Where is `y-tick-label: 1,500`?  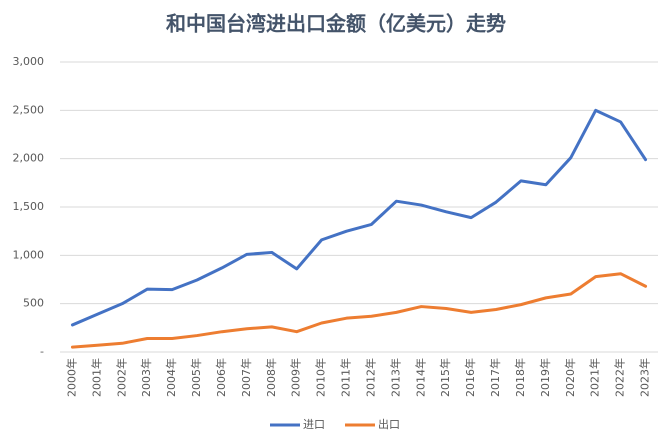
y-tick-label: 1,500 is located at coordinates (29, 206).